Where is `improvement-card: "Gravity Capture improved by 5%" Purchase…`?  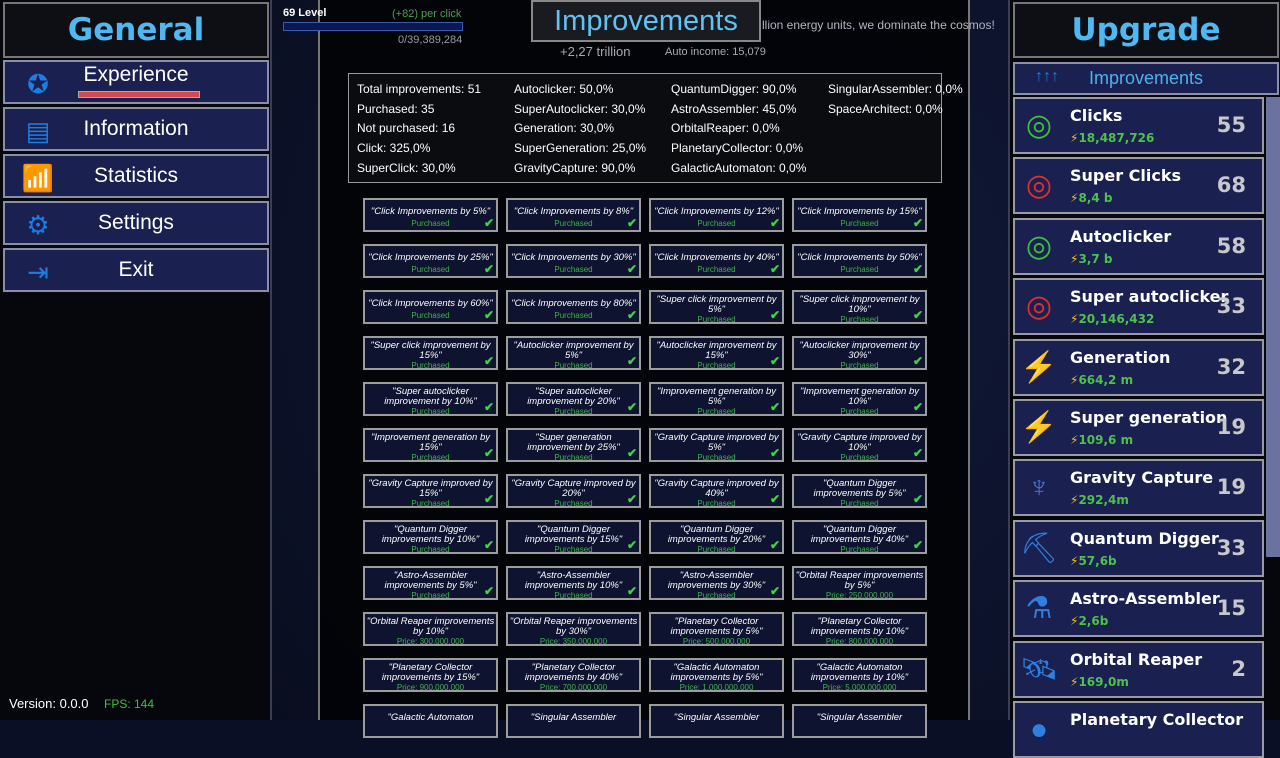
improvement-card: "Gravity Capture improved by 5%" Purchase… is located at coordinates (716, 445).